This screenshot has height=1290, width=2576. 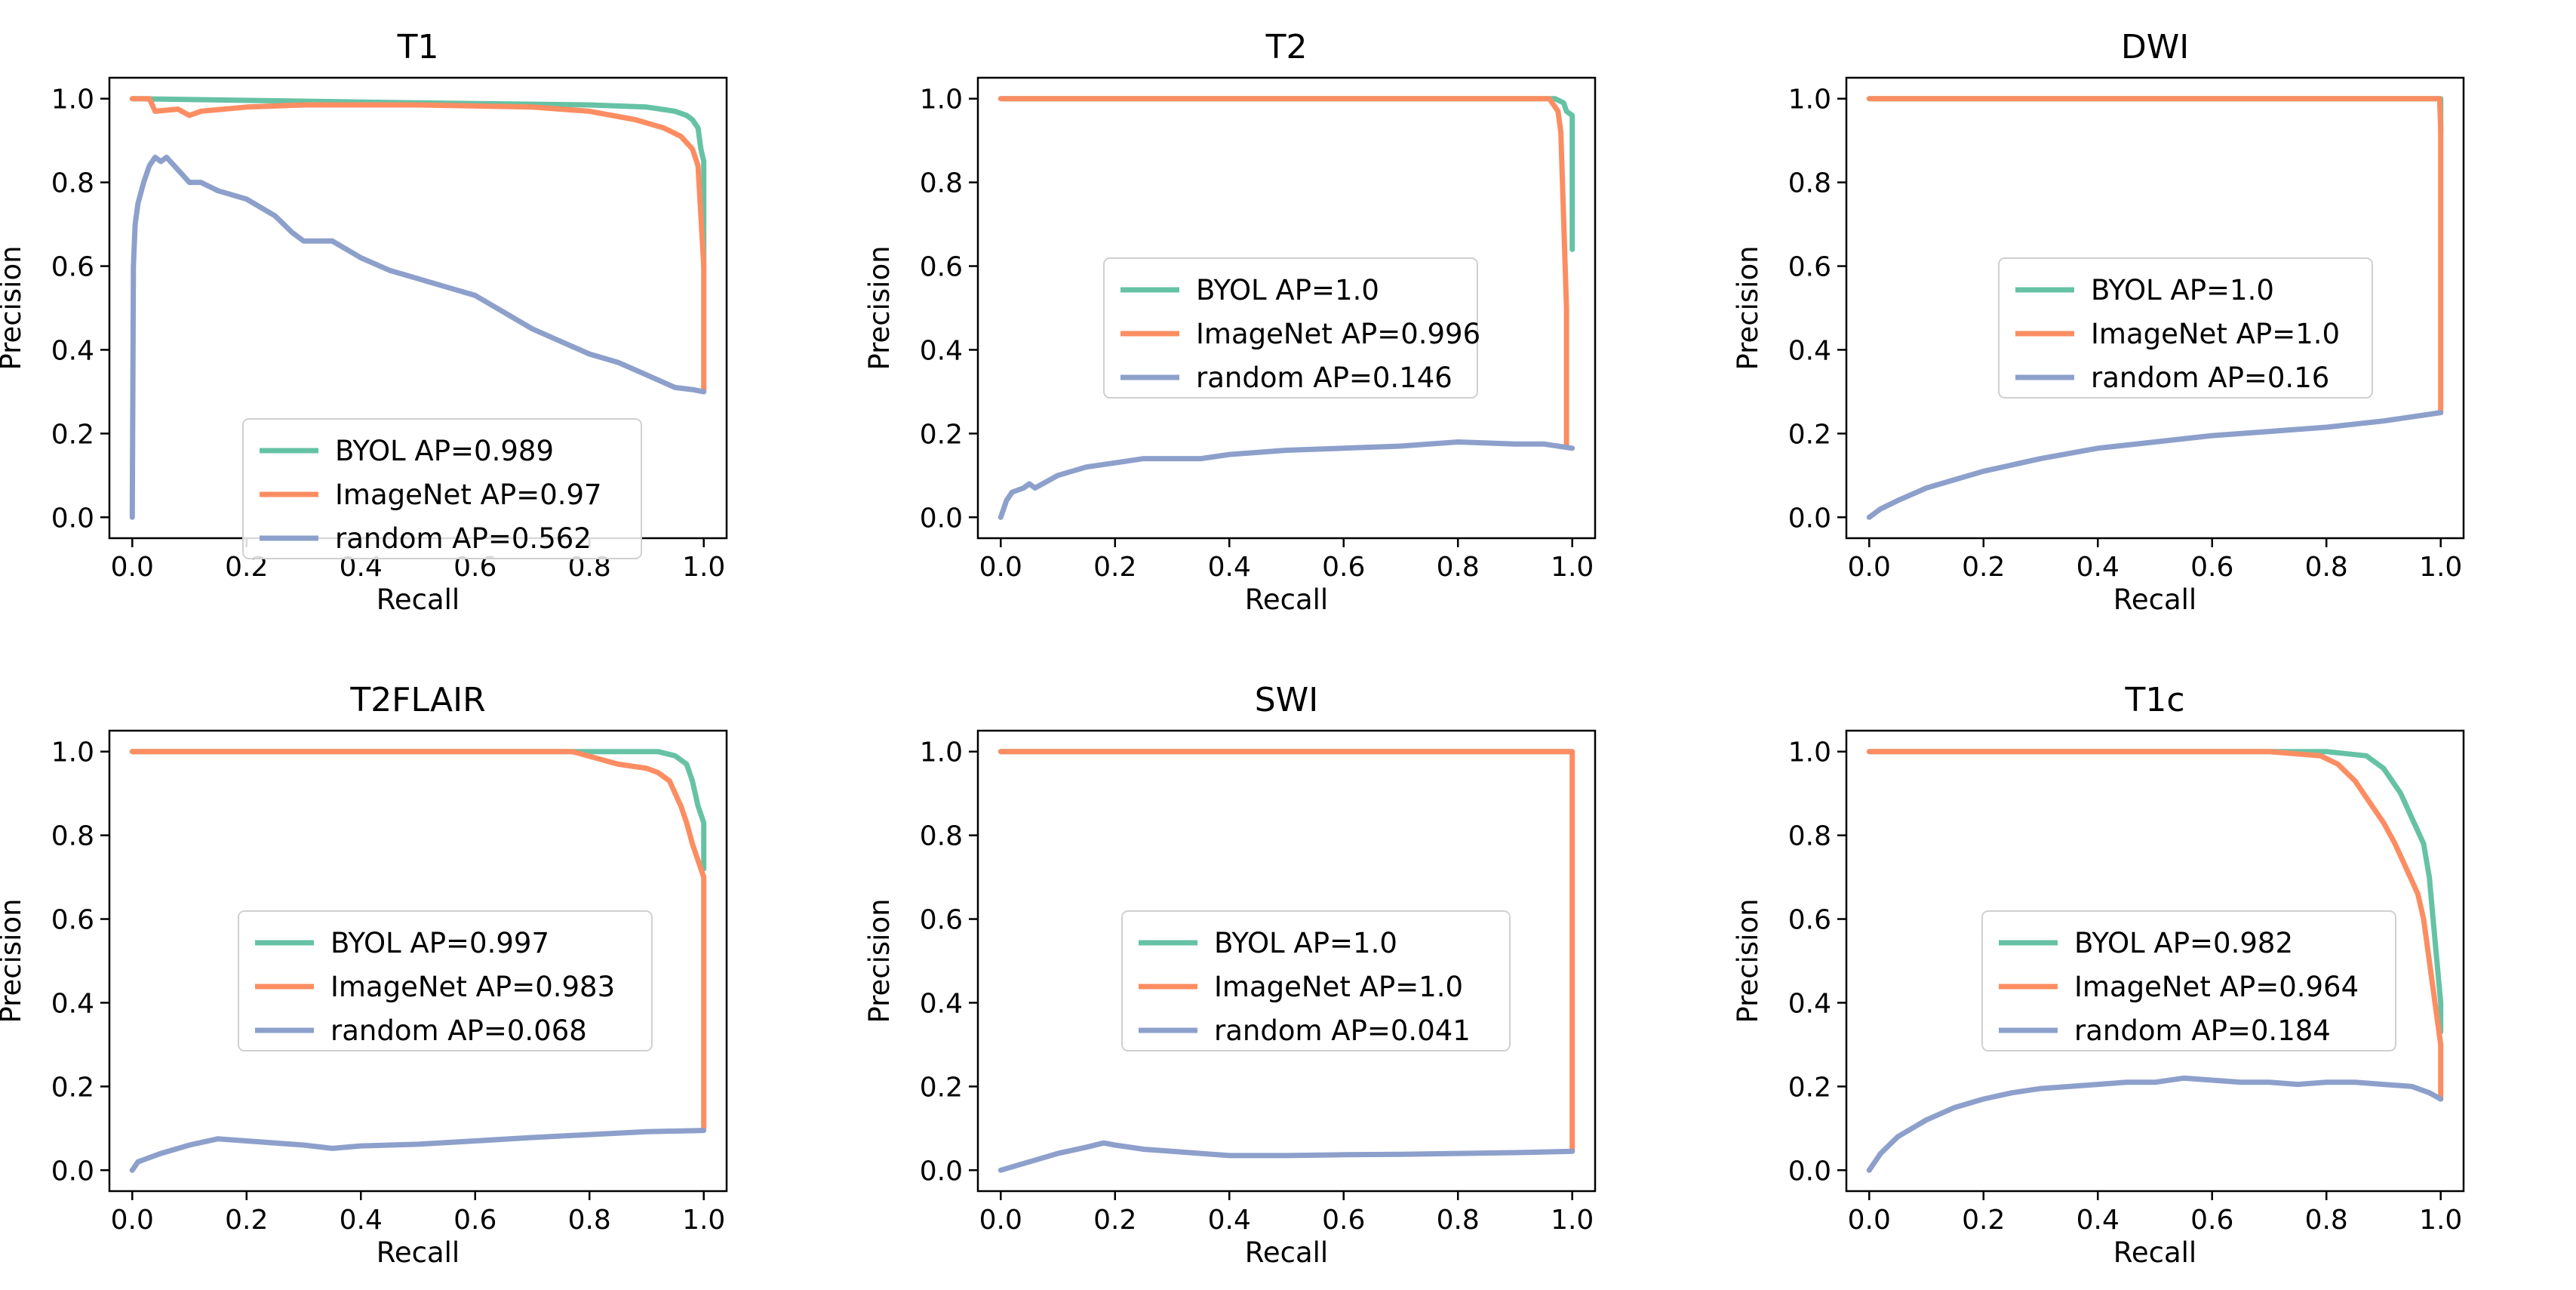 What do you see at coordinates (439, 943) in the screenshot?
I see `legend-label-byol: BYOL AP=0.997` at bounding box center [439, 943].